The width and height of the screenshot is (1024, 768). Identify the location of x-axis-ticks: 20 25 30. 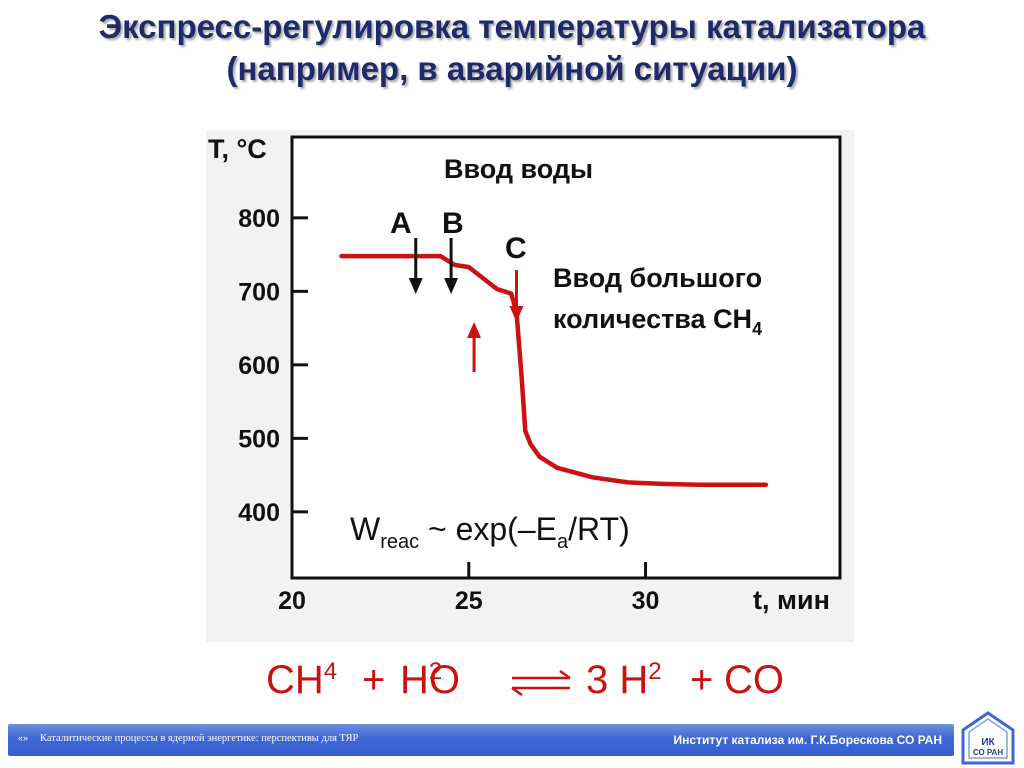
(468, 588).